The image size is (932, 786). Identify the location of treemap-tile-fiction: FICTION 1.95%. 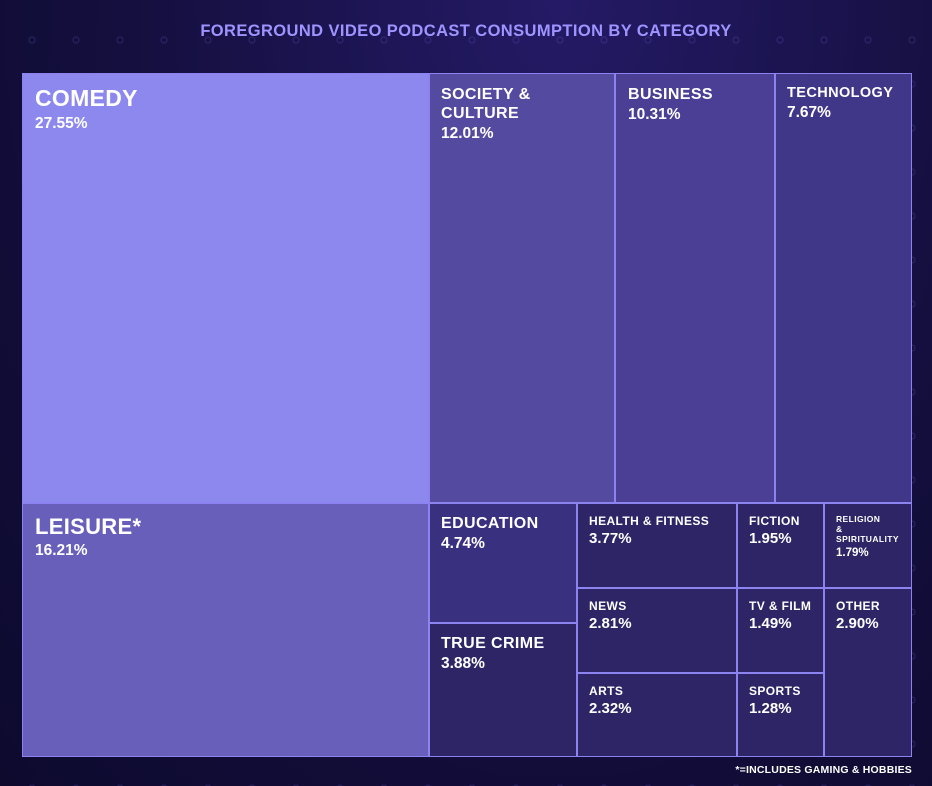
(780, 545).